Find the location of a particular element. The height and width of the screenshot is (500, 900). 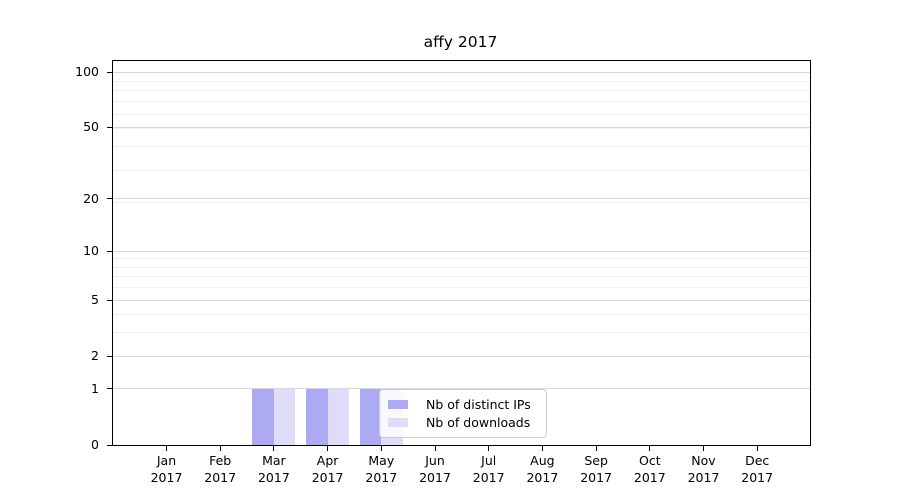

y-tick-label: 0 is located at coordinates (95, 444).